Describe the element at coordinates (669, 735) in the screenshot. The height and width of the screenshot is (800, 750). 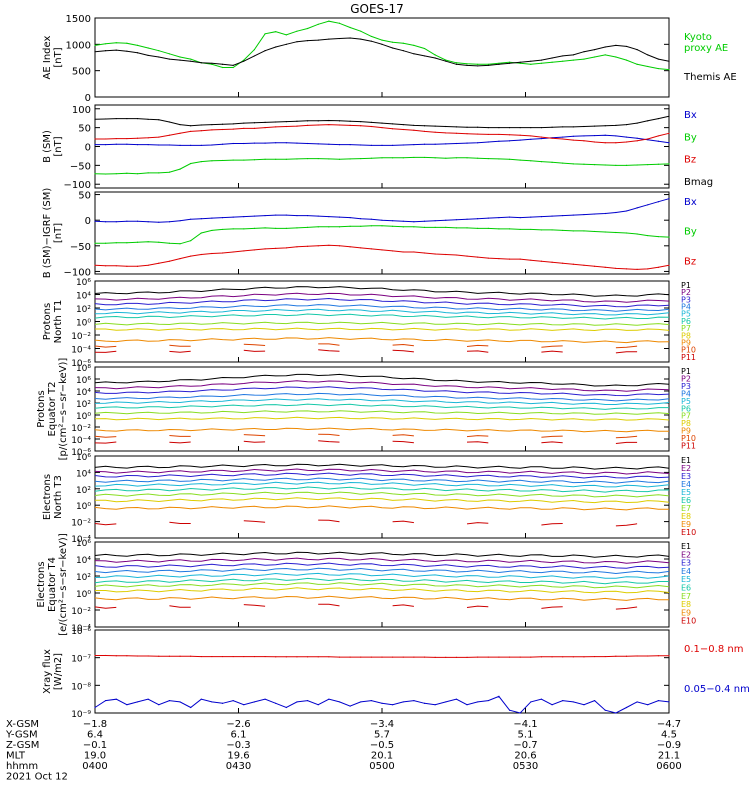
I see `ephemeris-value: 4.5` at that location.